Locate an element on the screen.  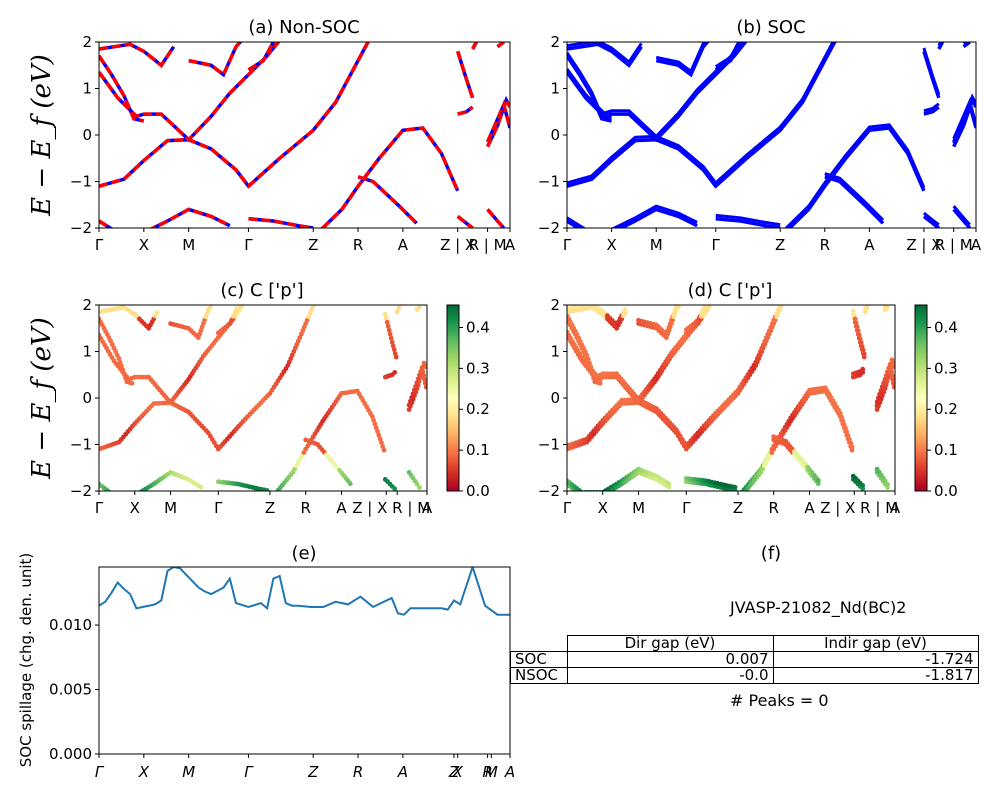
panel-a-ylabel: E − E_f (eV) is located at coordinates (42, 135).